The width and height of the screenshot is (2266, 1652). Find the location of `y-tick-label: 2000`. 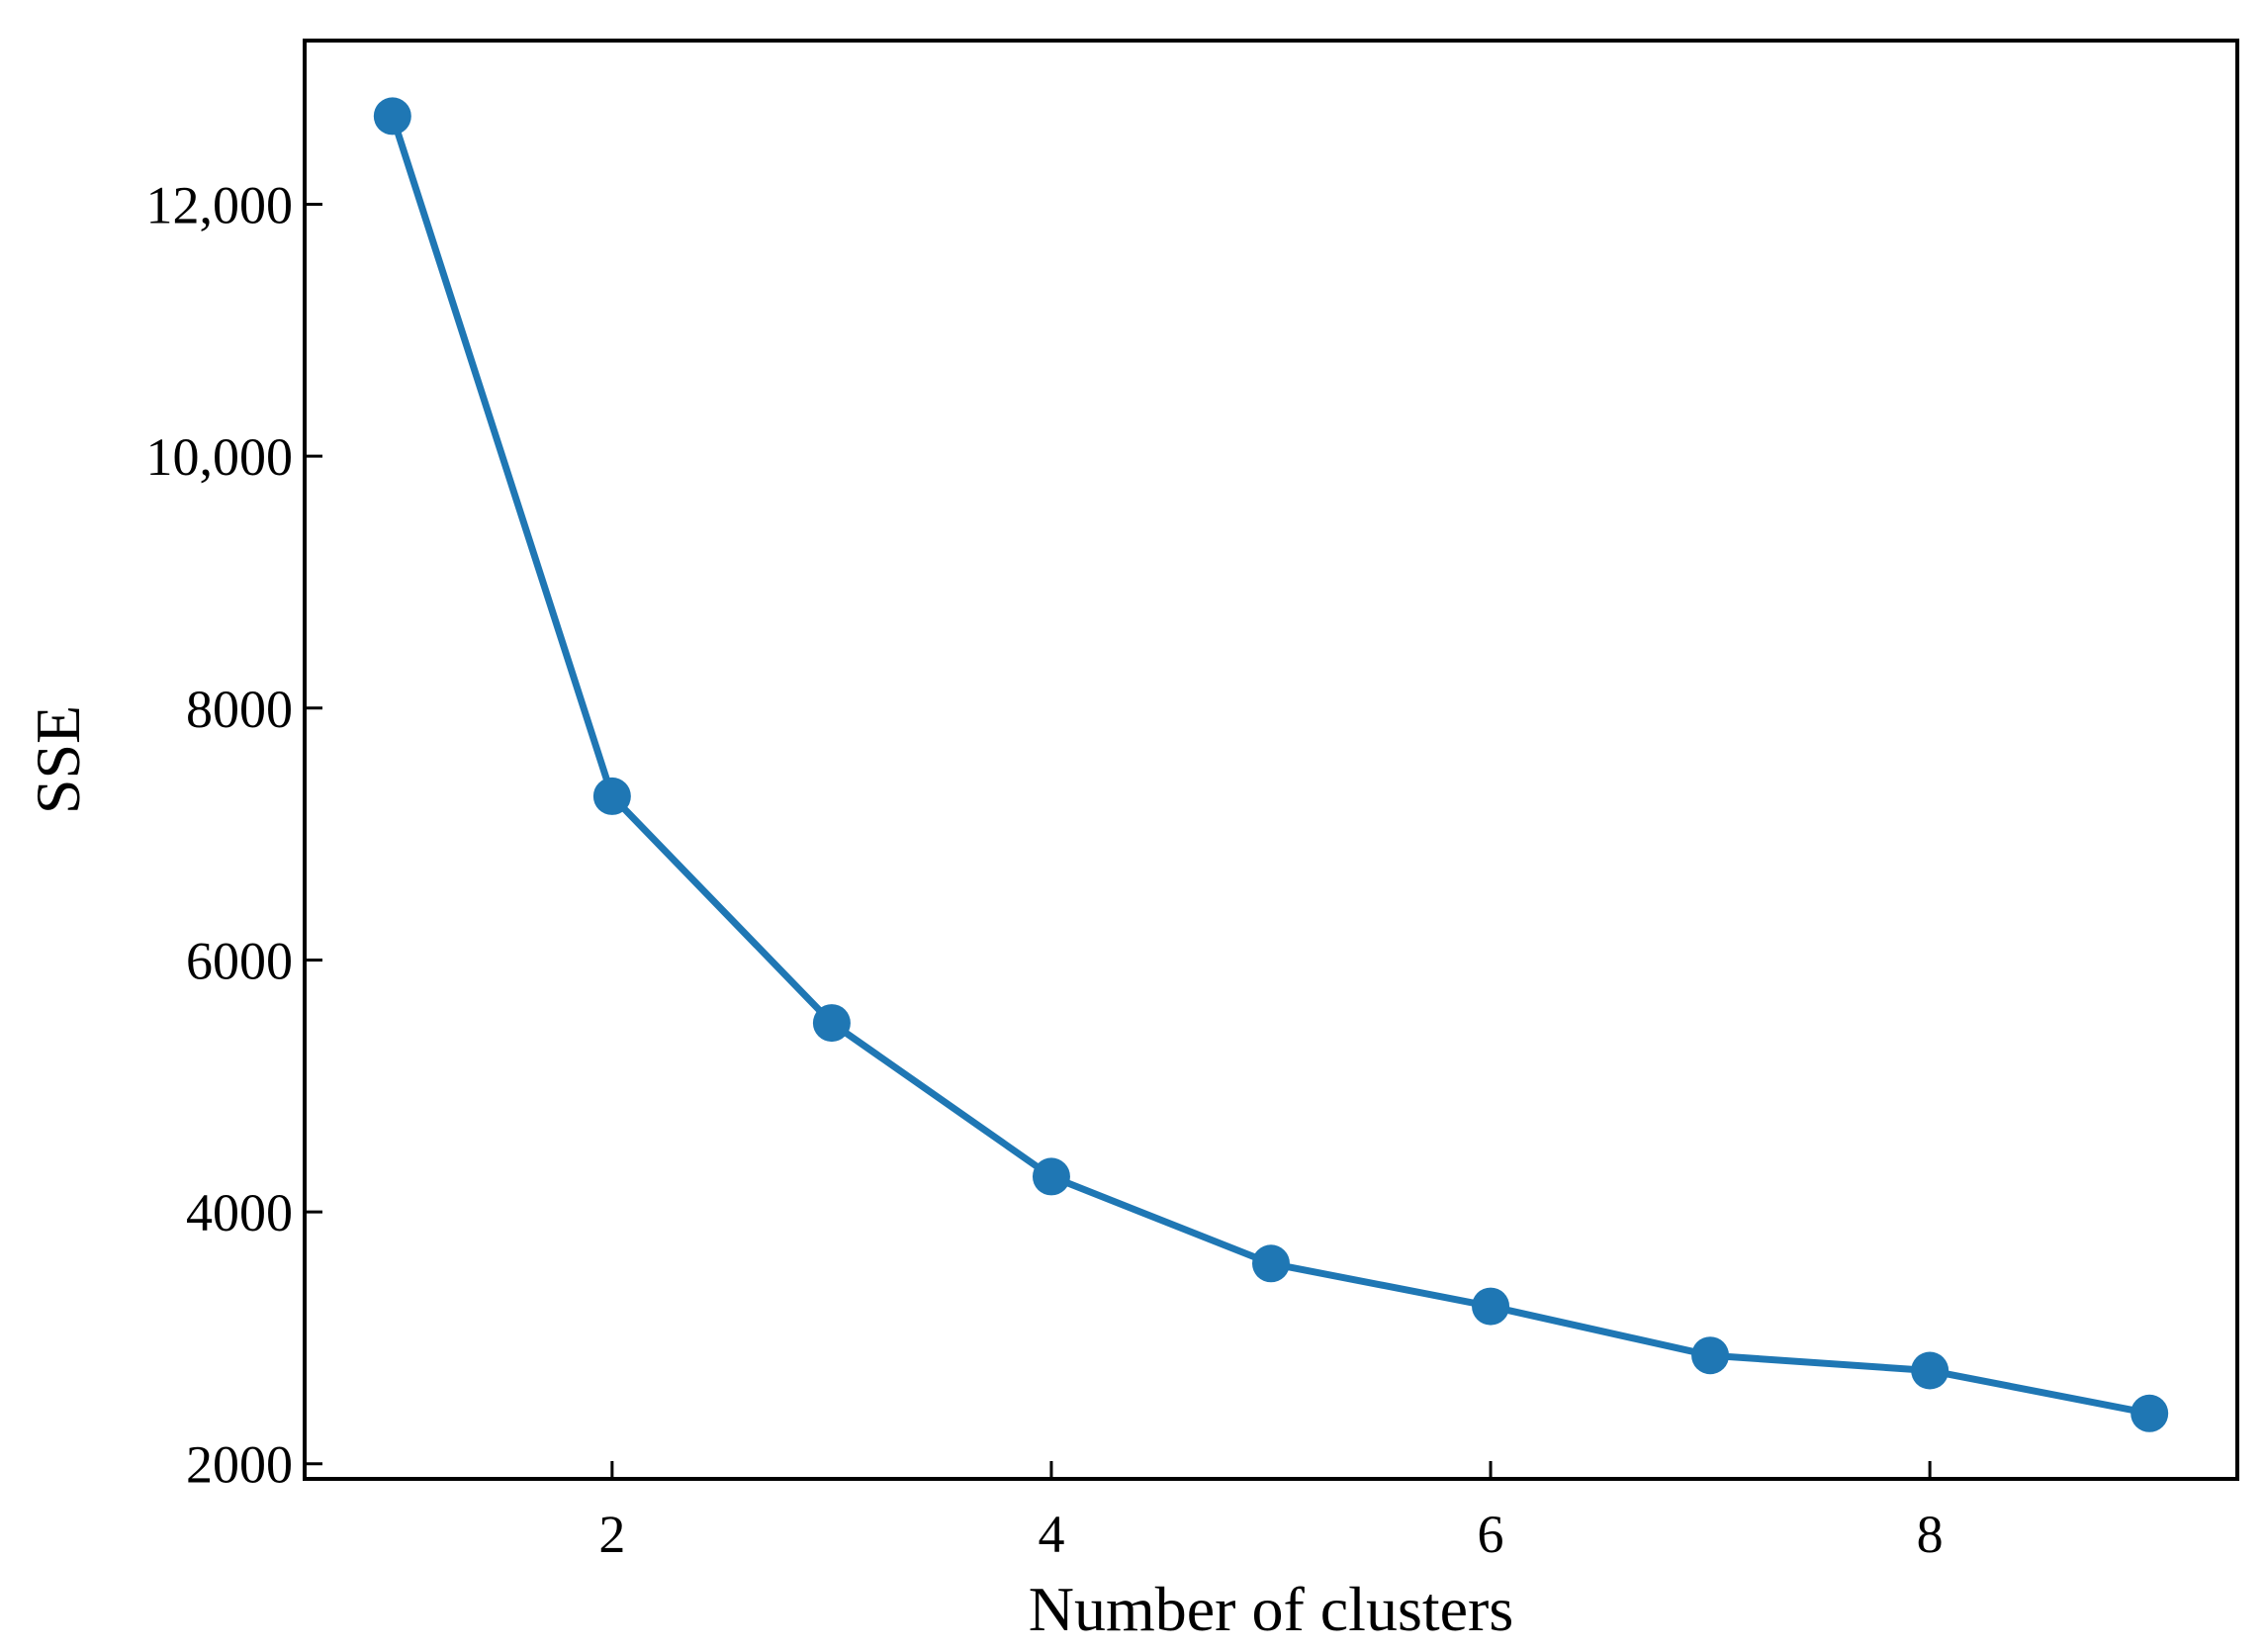

y-tick-label: 2000 is located at coordinates (239, 1465).